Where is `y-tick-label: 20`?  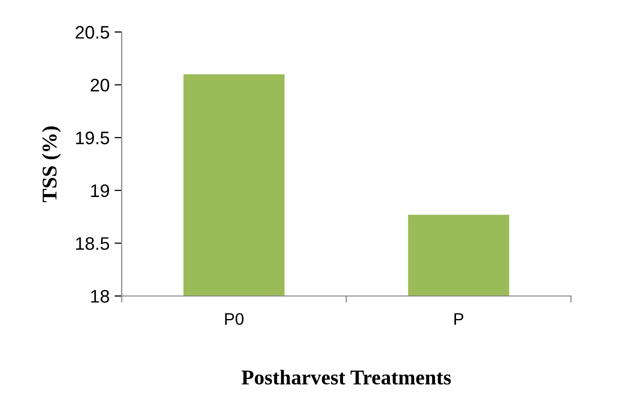 y-tick-label: 20 is located at coordinates (100, 85).